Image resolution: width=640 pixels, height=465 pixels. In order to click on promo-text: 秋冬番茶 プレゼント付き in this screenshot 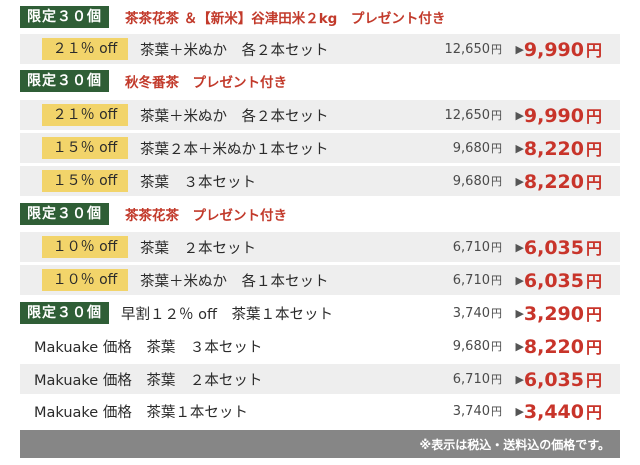, I will do `click(206, 83)`.